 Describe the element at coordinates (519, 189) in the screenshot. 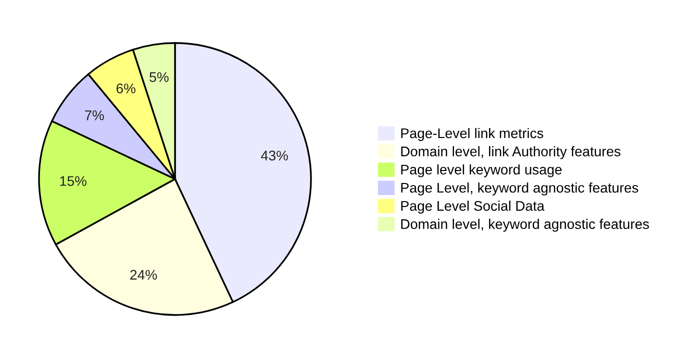

I see `legend-label: Page Level, keyword agnostic features` at that location.